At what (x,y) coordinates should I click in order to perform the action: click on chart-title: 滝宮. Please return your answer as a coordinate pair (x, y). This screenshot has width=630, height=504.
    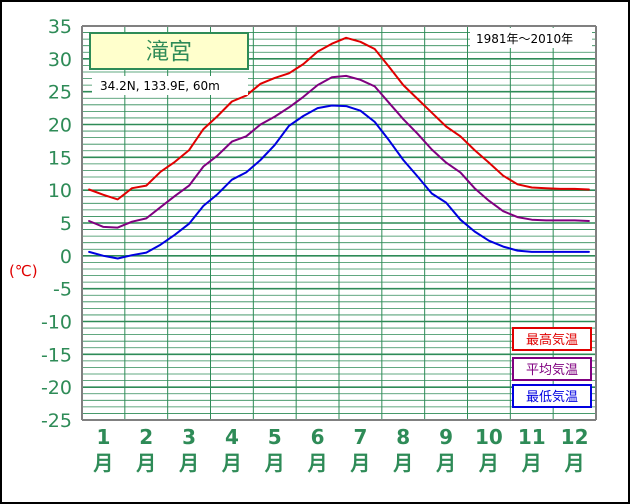
    Looking at the image, I should click on (169, 52).